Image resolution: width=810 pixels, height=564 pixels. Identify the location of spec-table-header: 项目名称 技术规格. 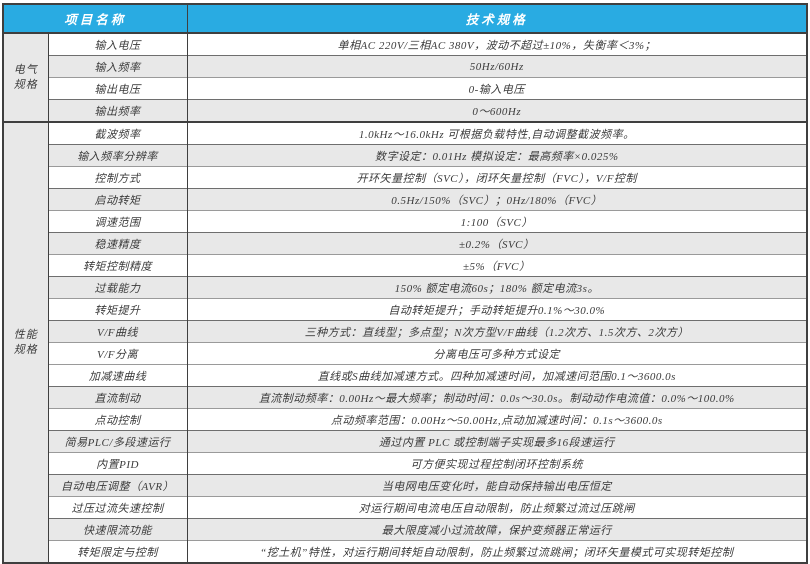
(405, 18).